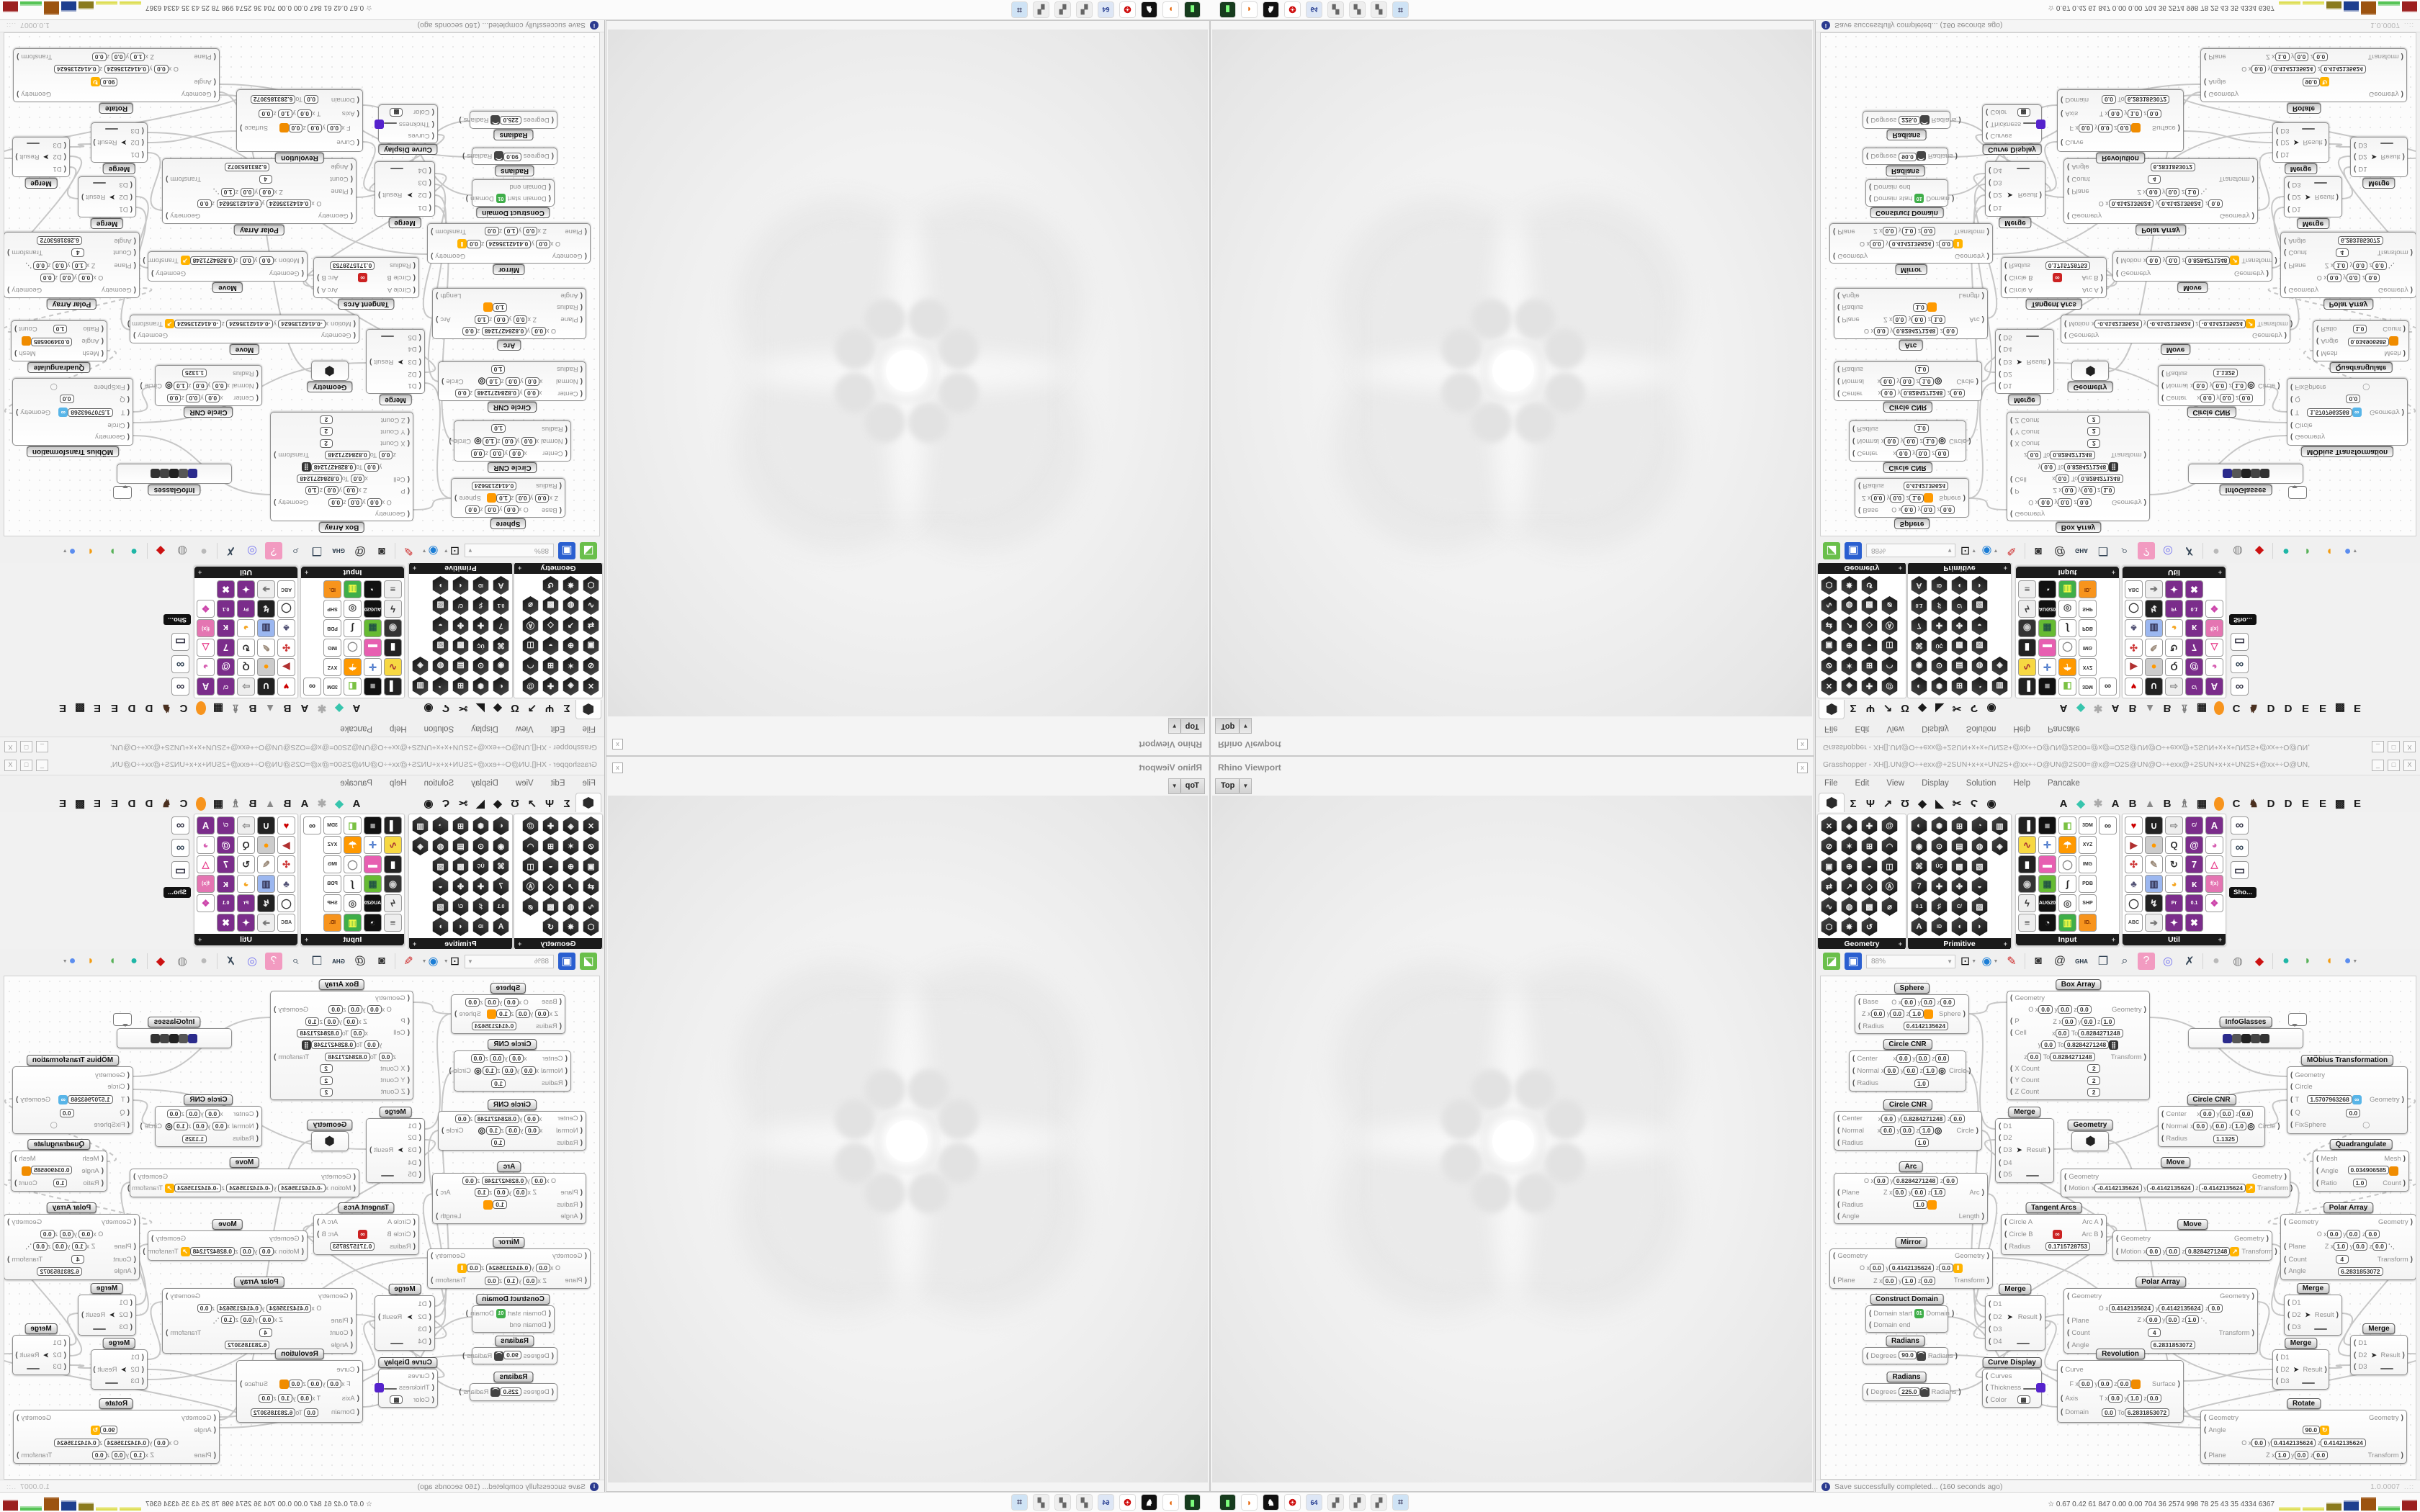  What do you see at coordinates (226, 628) in the screenshot?
I see `component-icon: κ` at bounding box center [226, 628].